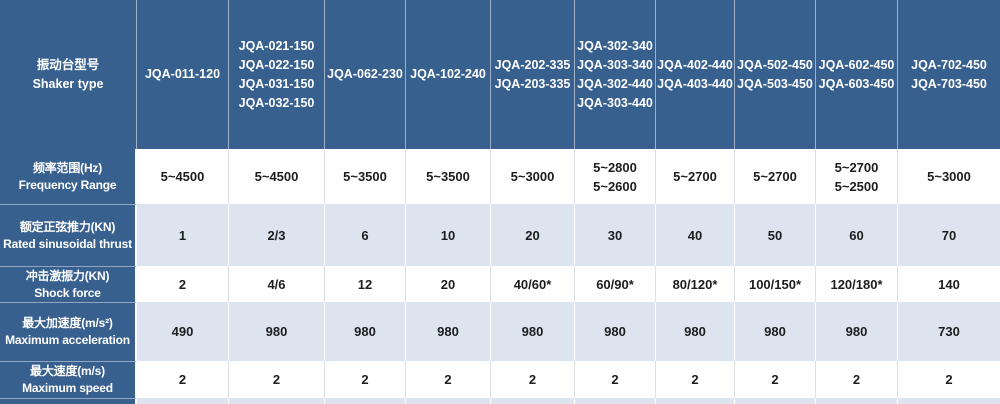 The image size is (1000, 404). Describe the element at coordinates (695, 235) in the screenshot. I see `value-cell: 40` at that location.